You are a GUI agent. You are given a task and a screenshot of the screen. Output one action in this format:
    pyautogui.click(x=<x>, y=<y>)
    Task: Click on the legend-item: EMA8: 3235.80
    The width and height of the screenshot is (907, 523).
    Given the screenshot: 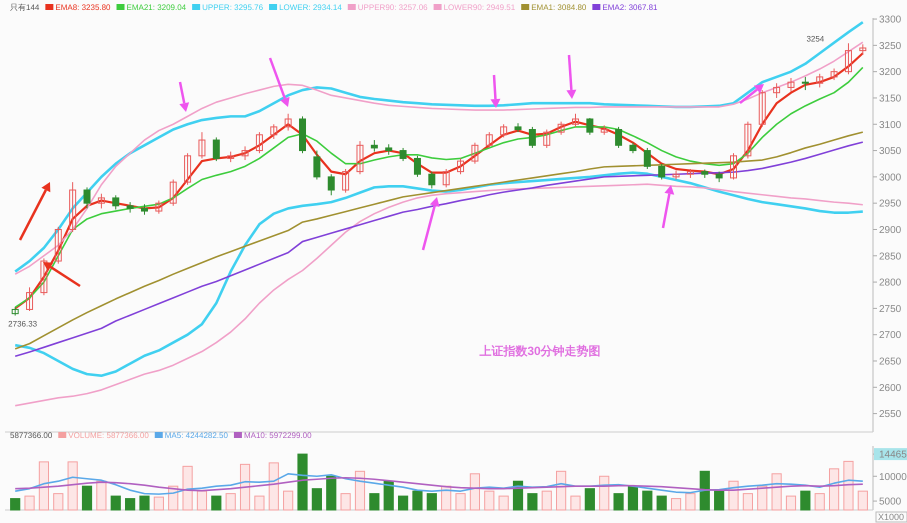 What is the action you would take?
    pyautogui.click(x=83, y=7)
    